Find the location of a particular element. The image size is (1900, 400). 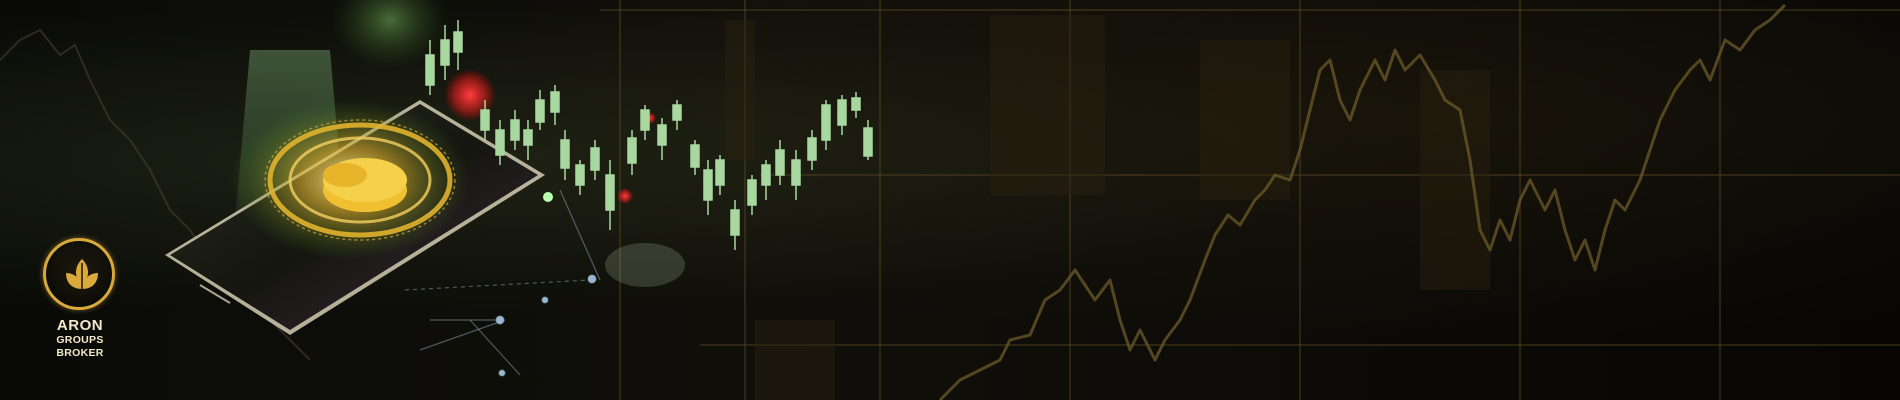

brand-logo: ARON GROUPS BROKER is located at coordinates (82, 298).